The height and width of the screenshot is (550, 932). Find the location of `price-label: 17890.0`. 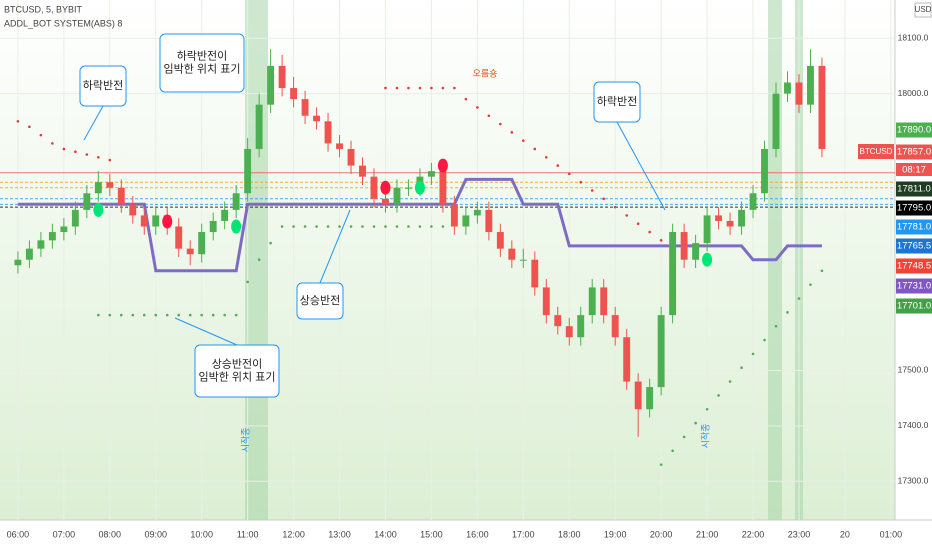

price-label: 17890.0 is located at coordinates (914, 130).